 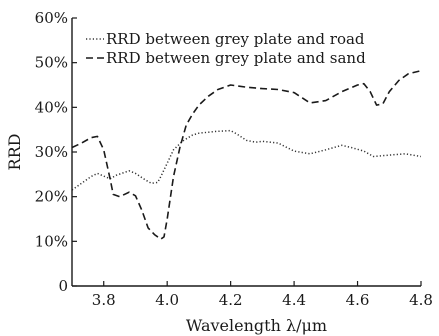 I want to click on x-axis-title: Wavelength λ/μm, so click(x=256, y=325).